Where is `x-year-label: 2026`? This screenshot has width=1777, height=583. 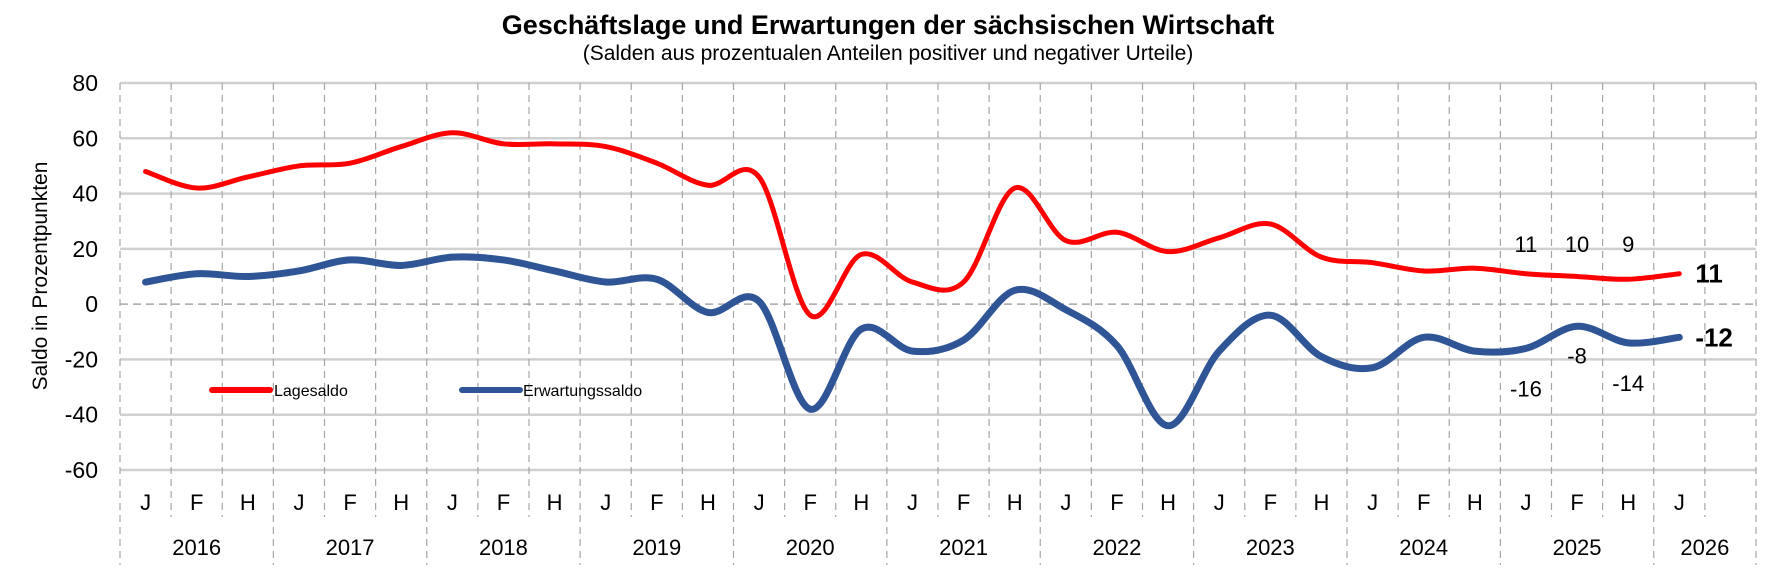
x-year-label: 2026 is located at coordinates (1704, 547).